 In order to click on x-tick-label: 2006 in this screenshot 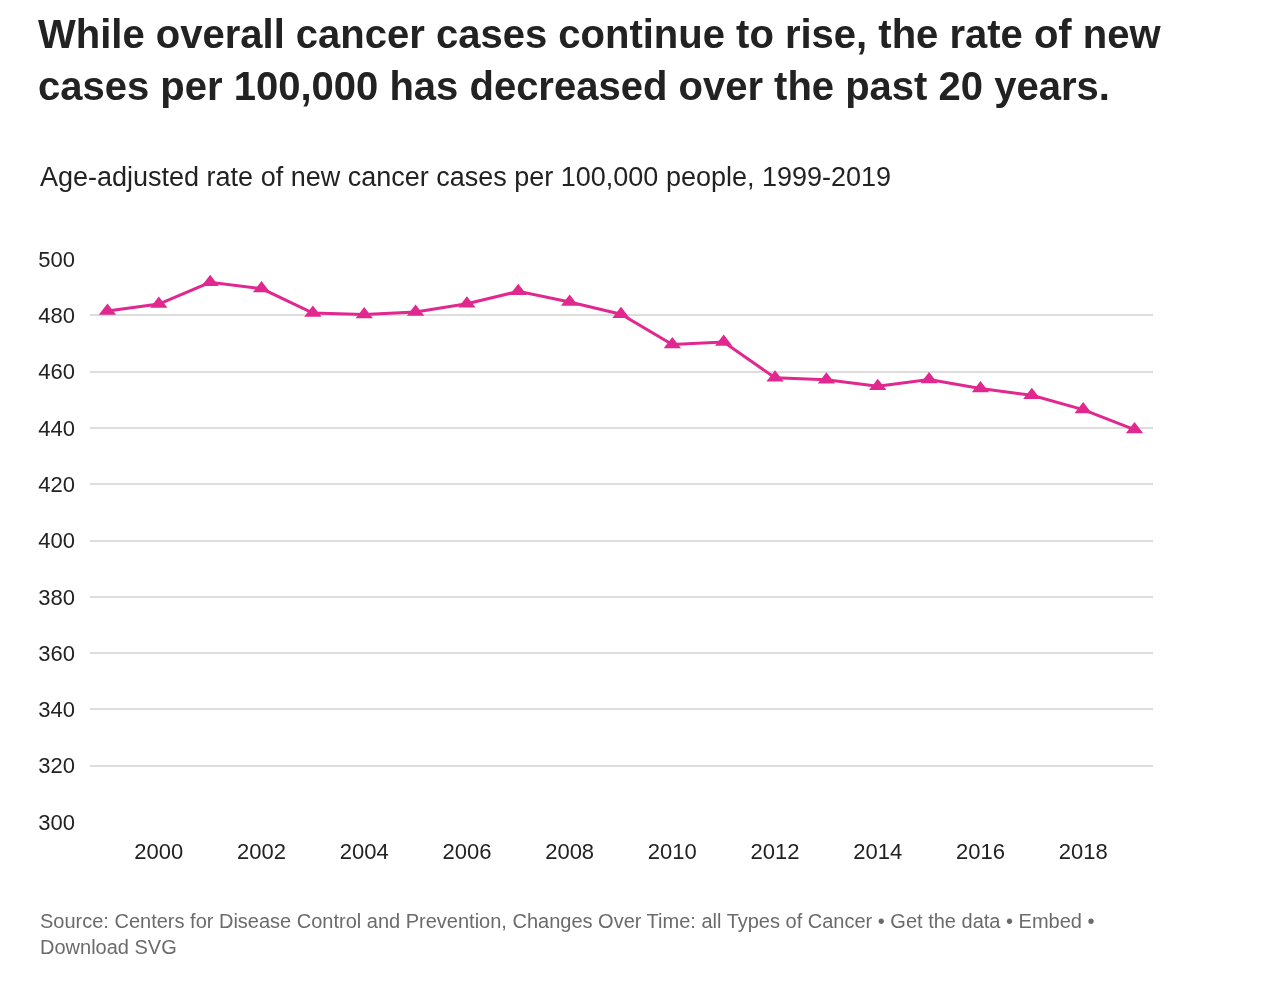, I will do `click(467, 851)`.